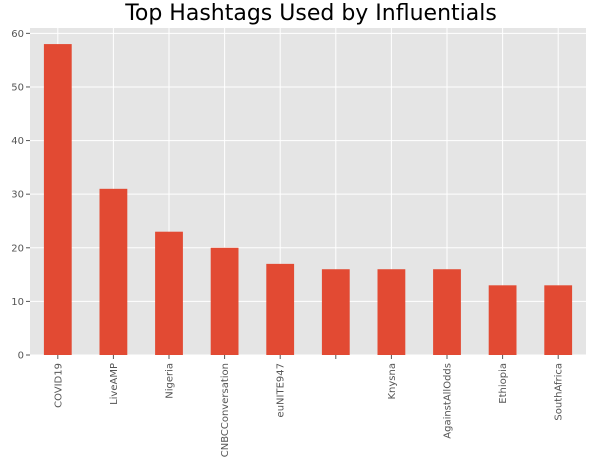 The height and width of the screenshot is (463, 592). What do you see at coordinates (58, 385) in the screenshot?
I see `x-tick-label: COVID19` at bounding box center [58, 385].